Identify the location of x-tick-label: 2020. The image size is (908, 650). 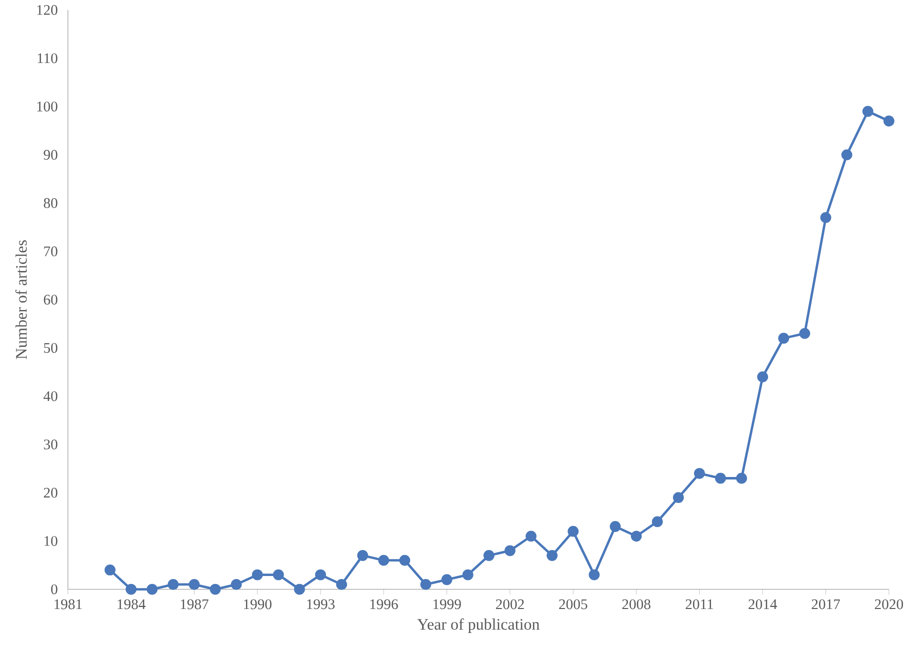
(889, 604).